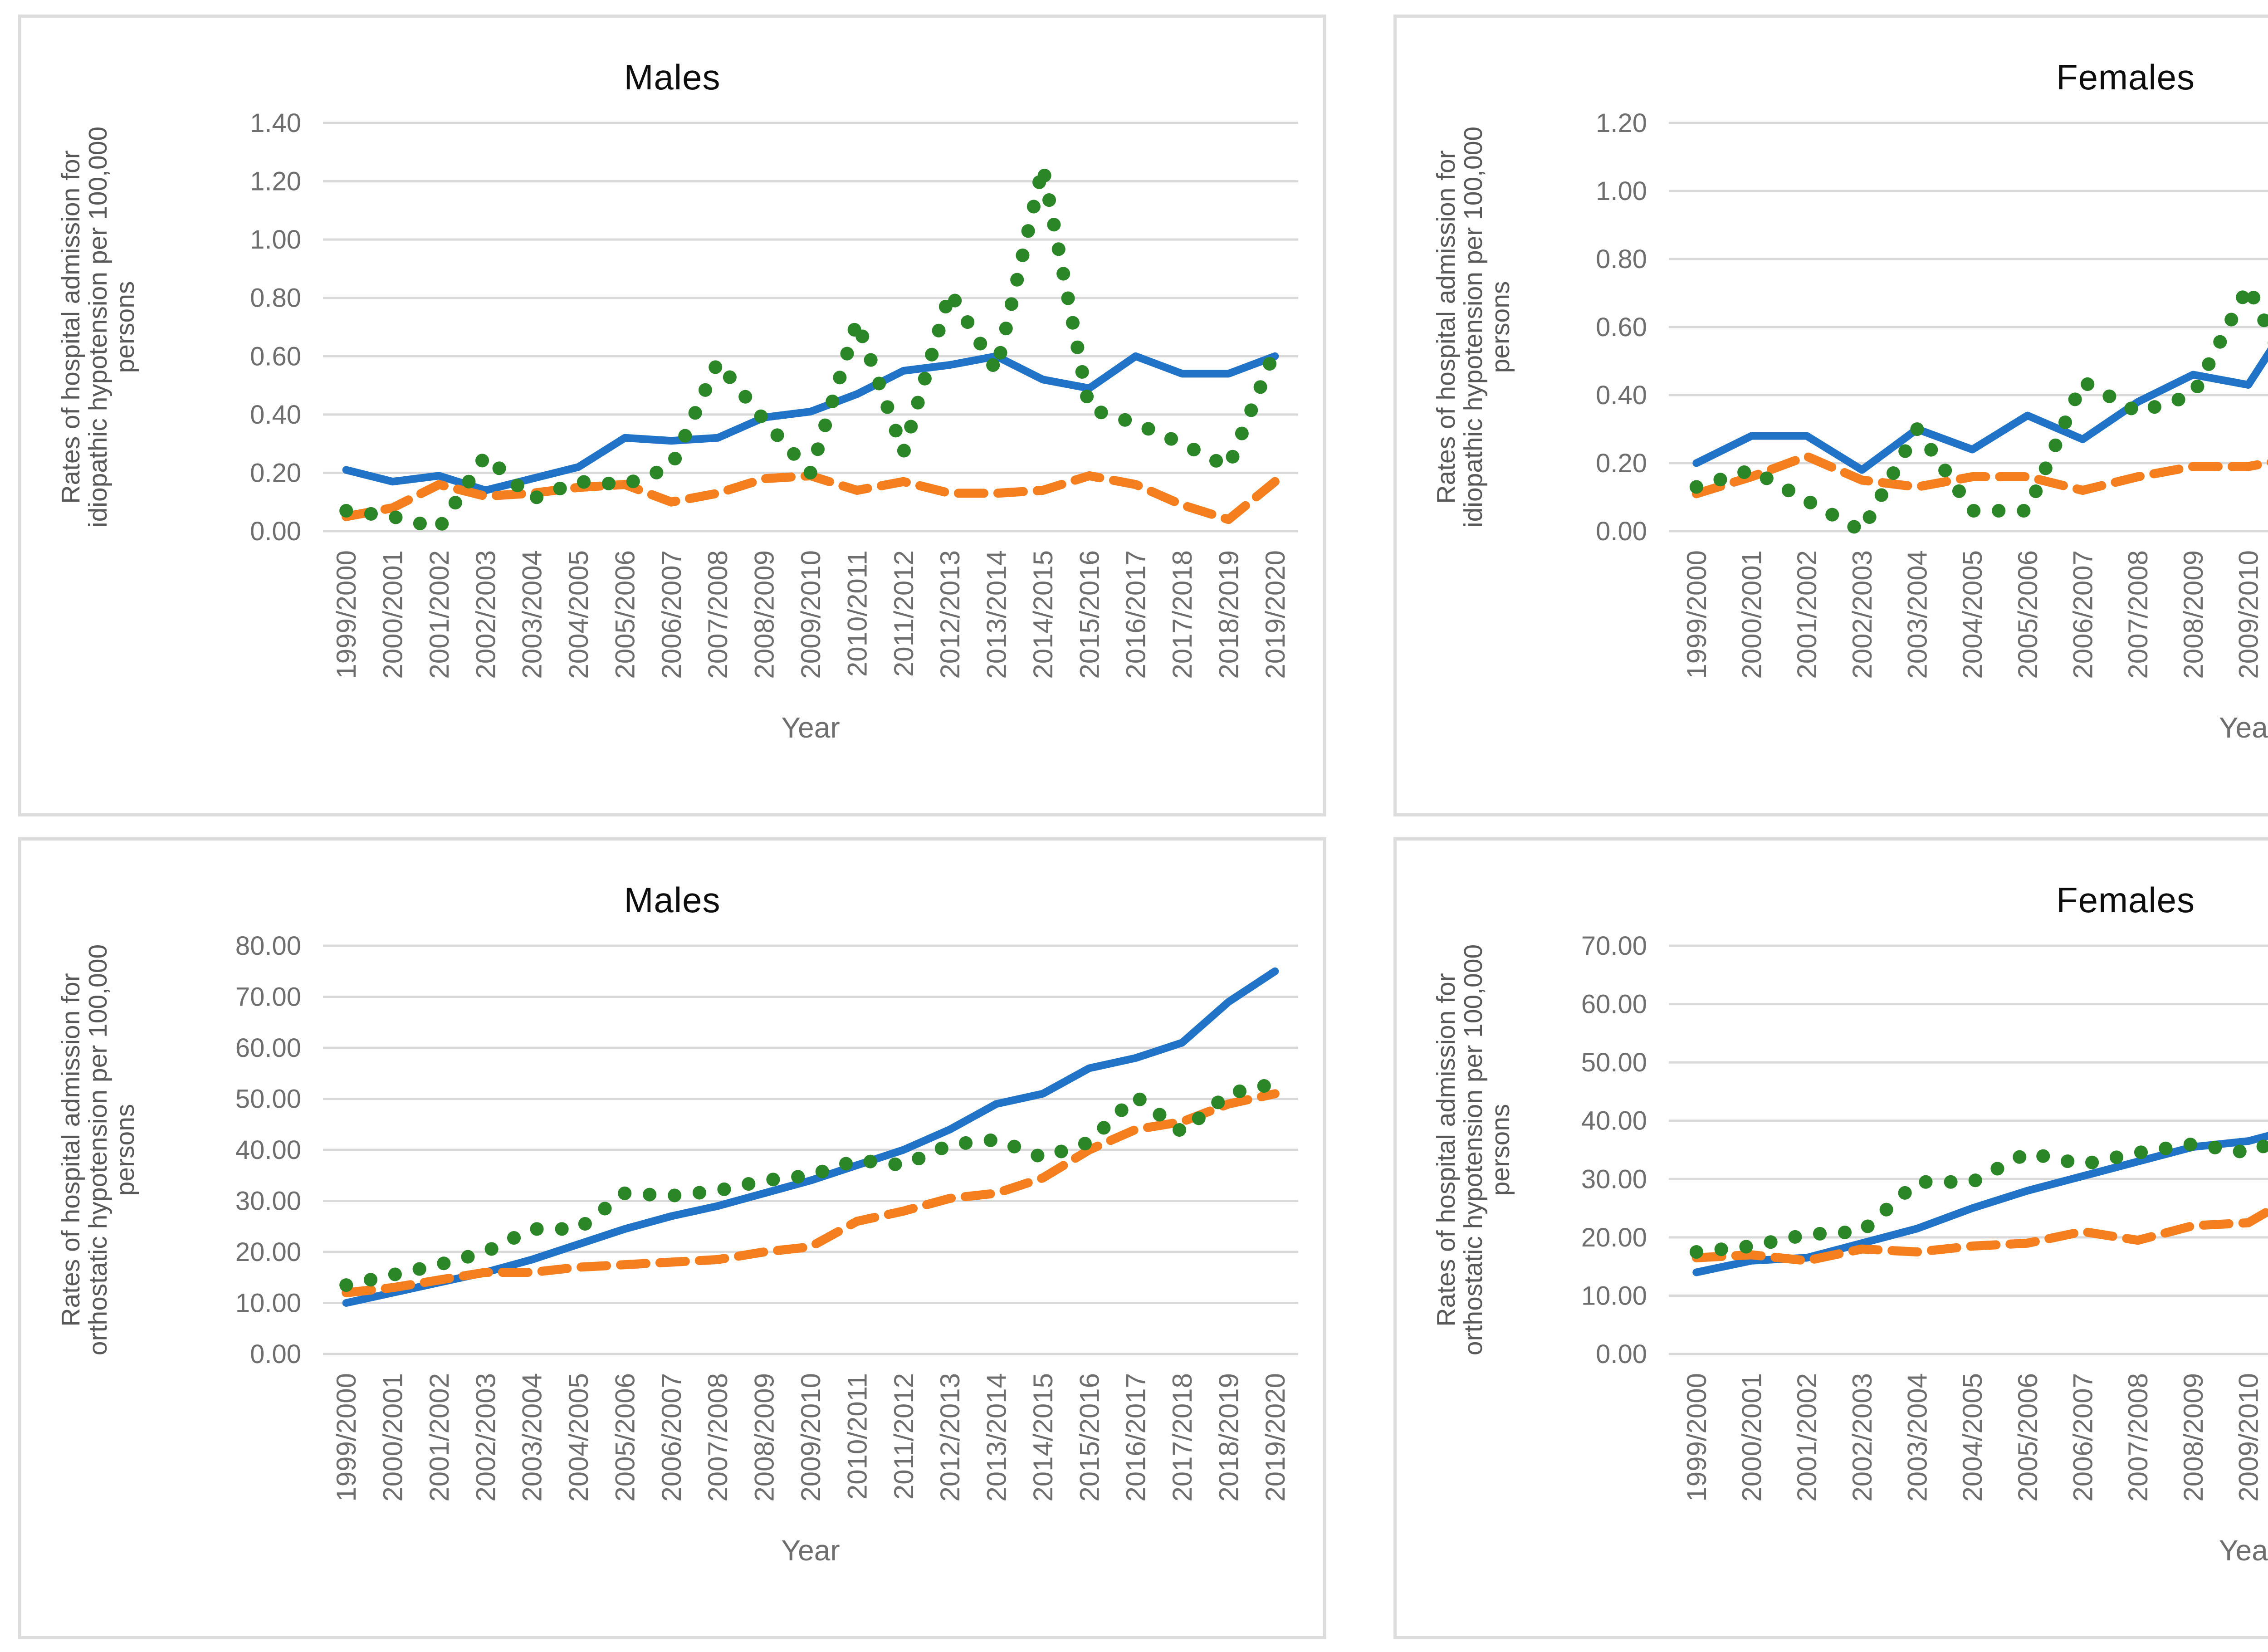 Image resolution: width=2268 pixels, height=1652 pixels. Describe the element at coordinates (486, 1437) in the screenshot. I see `x-tick-label: 2002/2003` at that location.